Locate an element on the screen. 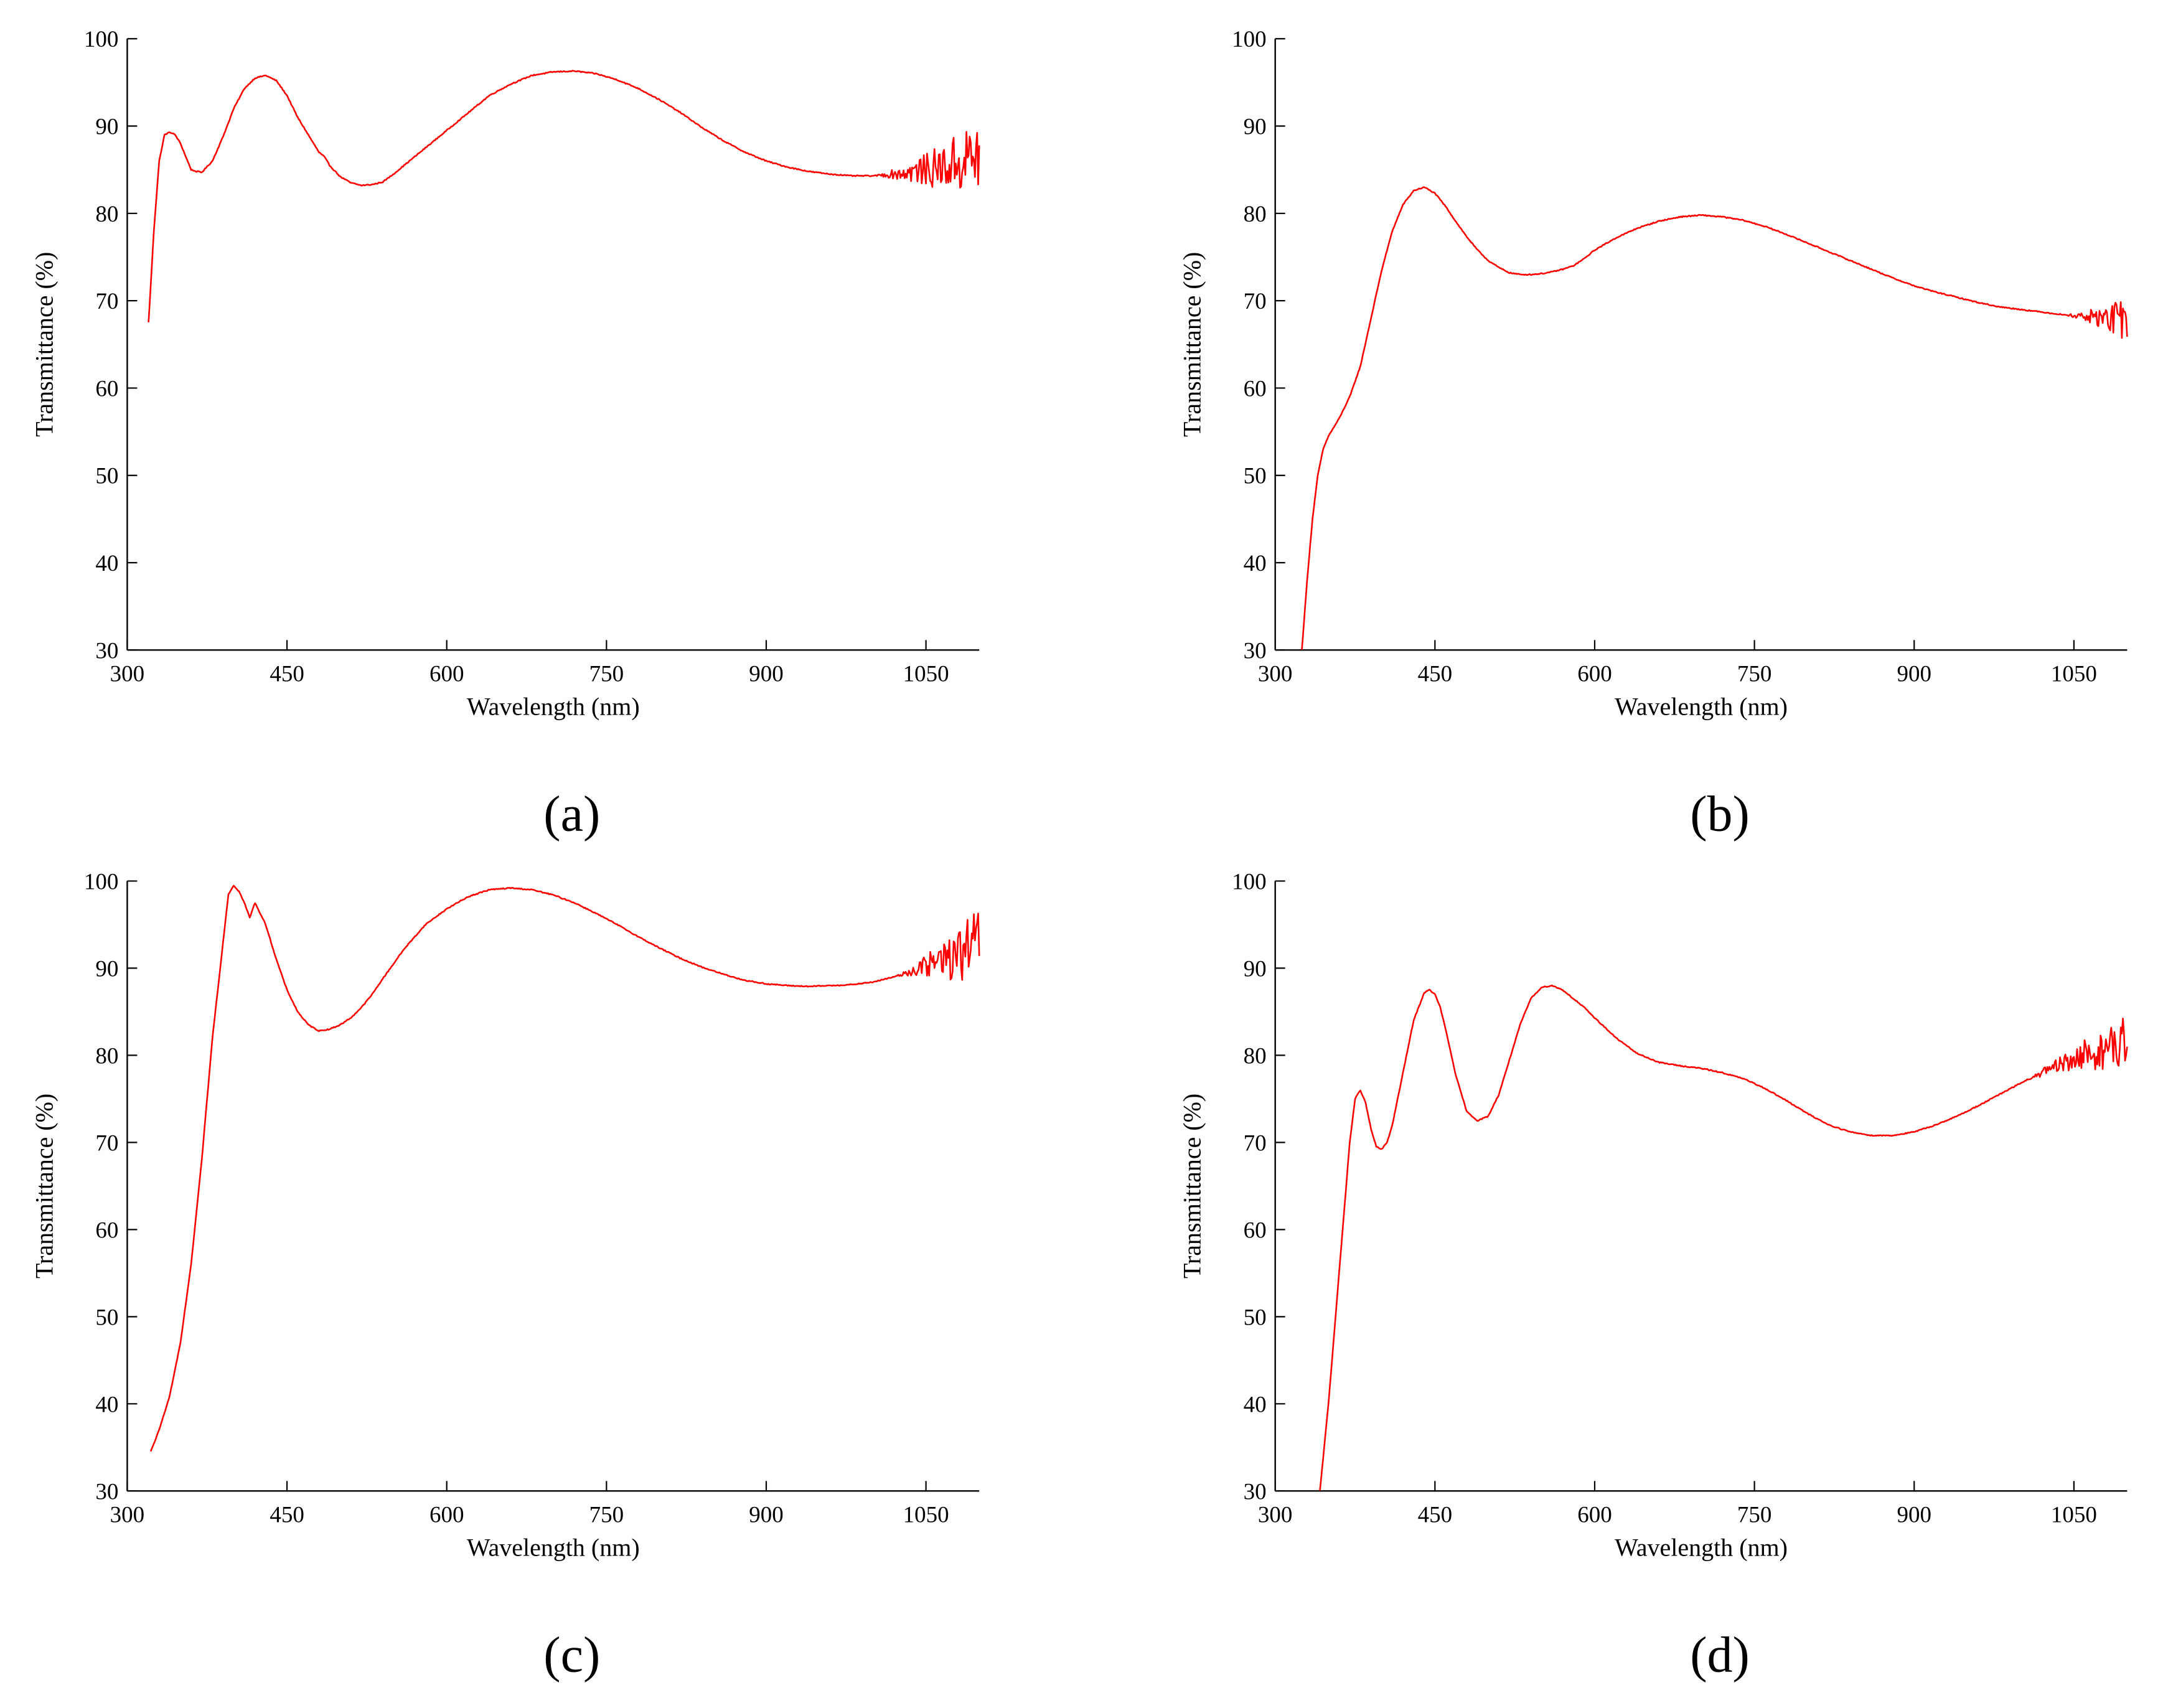  panel-a-x-tick-label: 600 is located at coordinates (446, 674).